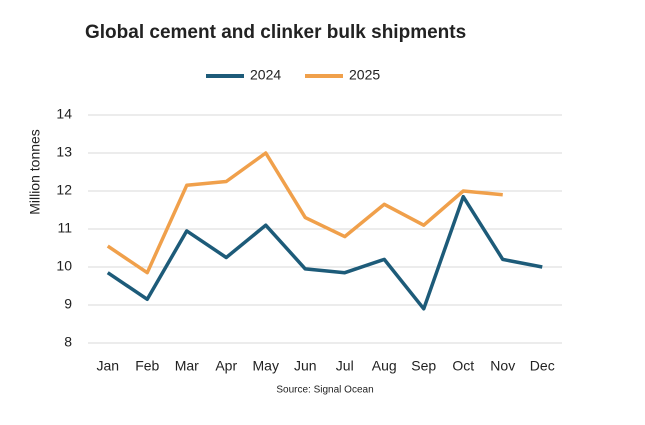  What do you see at coordinates (68, 342) in the screenshot?
I see `y-tick-label: 8` at bounding box center [68, 342].